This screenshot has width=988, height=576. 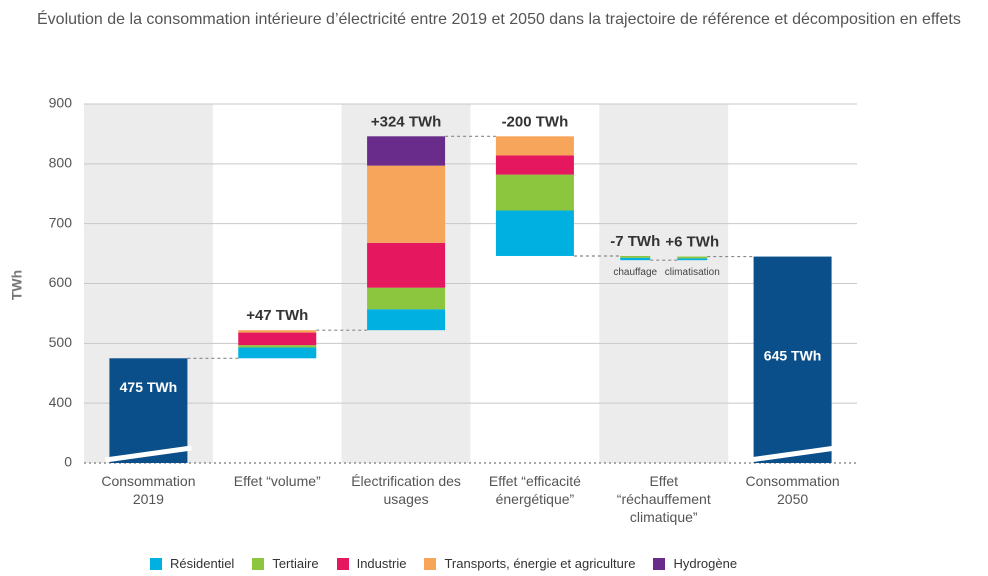 I want to click on sub-label: climatisation, so click(x=692, y=272).